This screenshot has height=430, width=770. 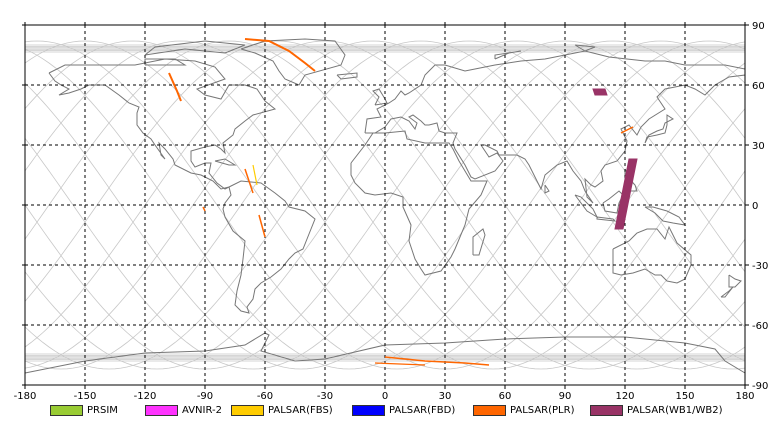 What do you see at coordinates (255, 175) in the screenshot?
I see `fbs-footprint` at bounding box center [255, 175].